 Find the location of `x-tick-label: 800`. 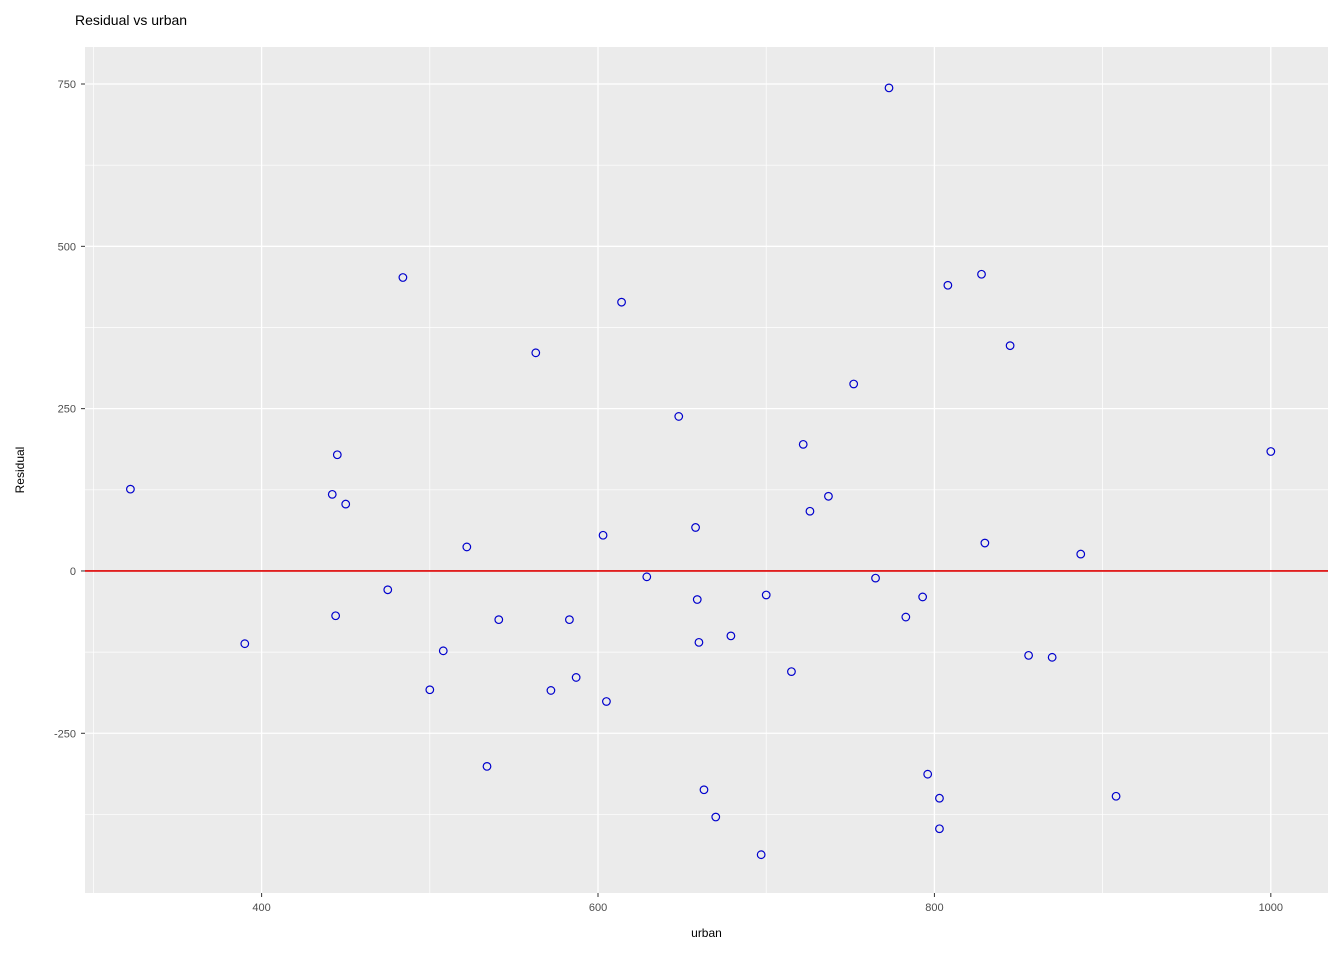

x-tick-label: 800 is located at coordinates (934, 908).